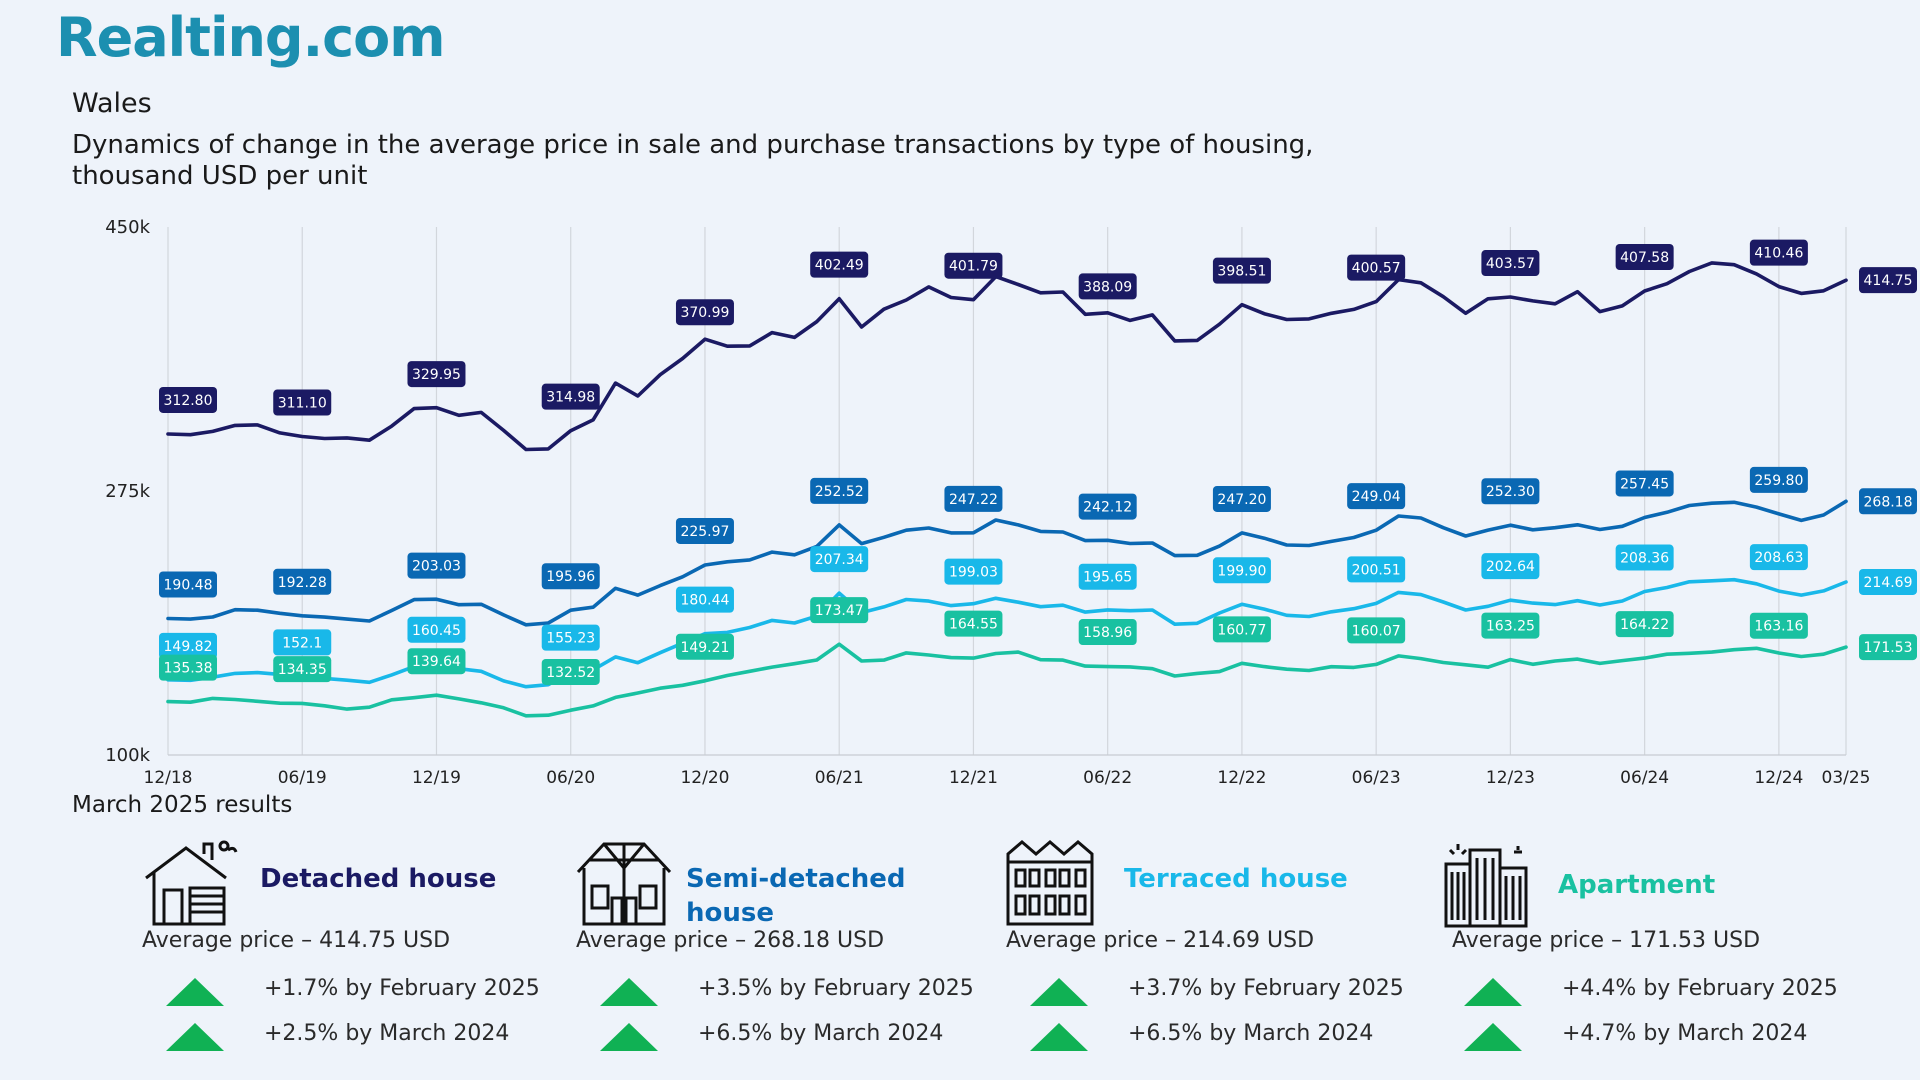 The image size is (1920, 1080). I want to click on change-text: +4.7% by March 2024, so click(1685, 1033).